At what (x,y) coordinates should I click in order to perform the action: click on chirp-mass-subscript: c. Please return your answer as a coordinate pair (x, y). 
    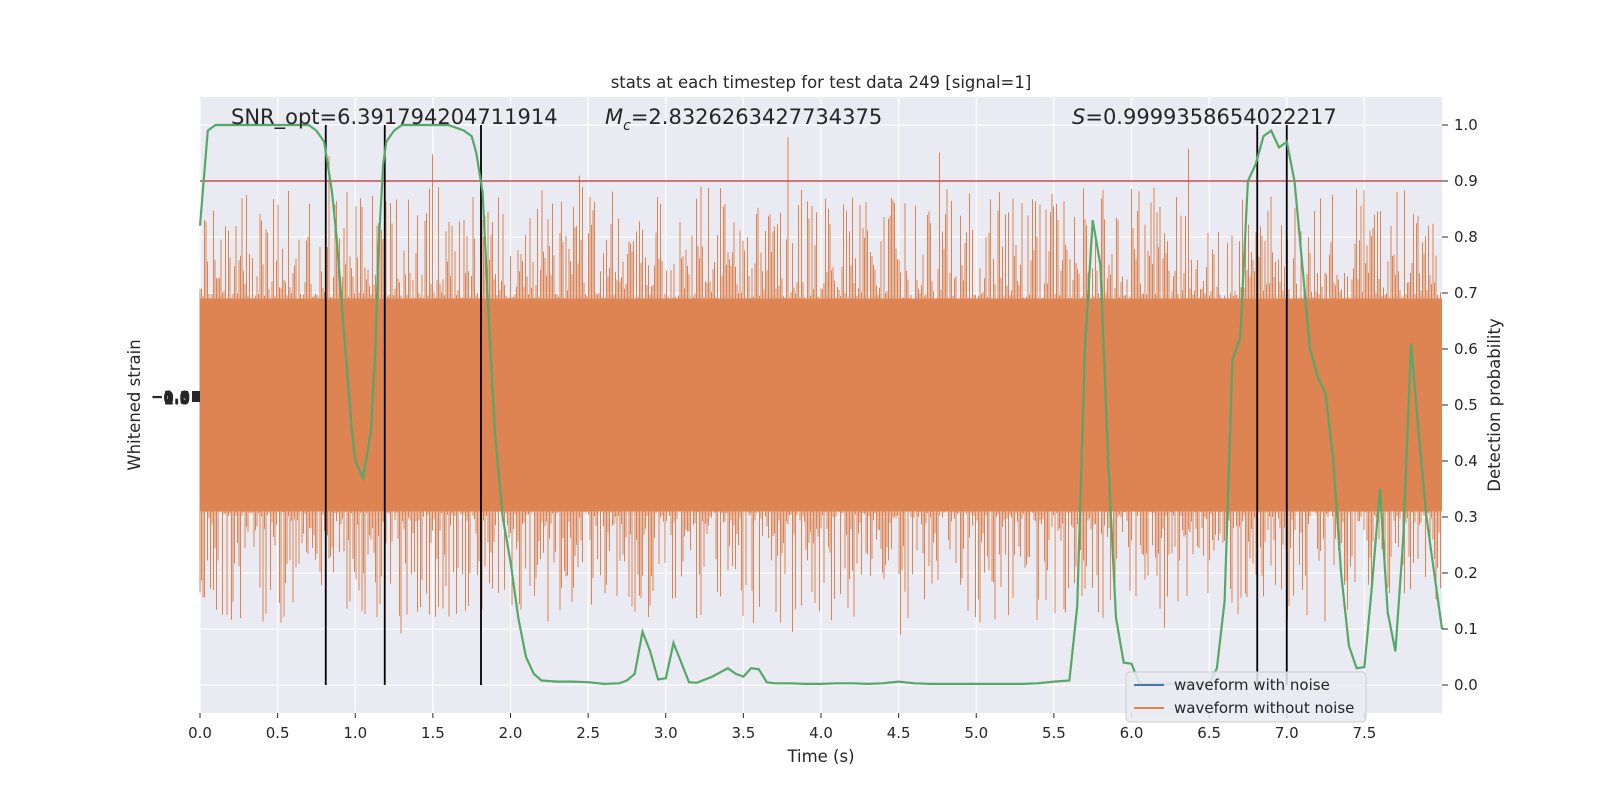
    Looking at the image, I should click on (627, 126).